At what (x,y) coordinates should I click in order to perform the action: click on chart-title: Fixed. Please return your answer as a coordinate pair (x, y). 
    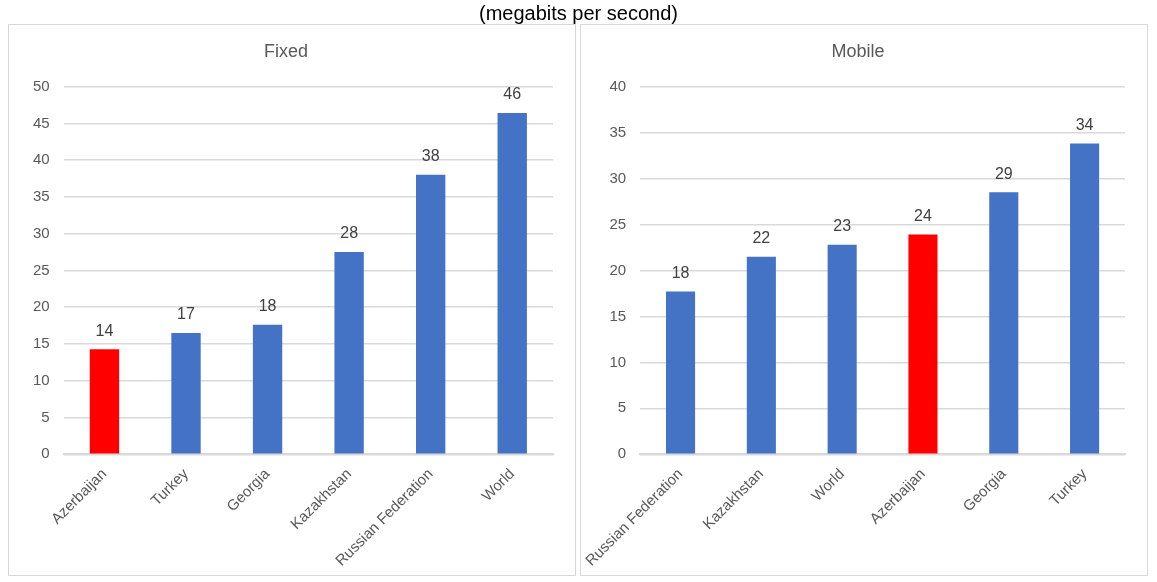
    Looking at the image, I should click on (286, 50).